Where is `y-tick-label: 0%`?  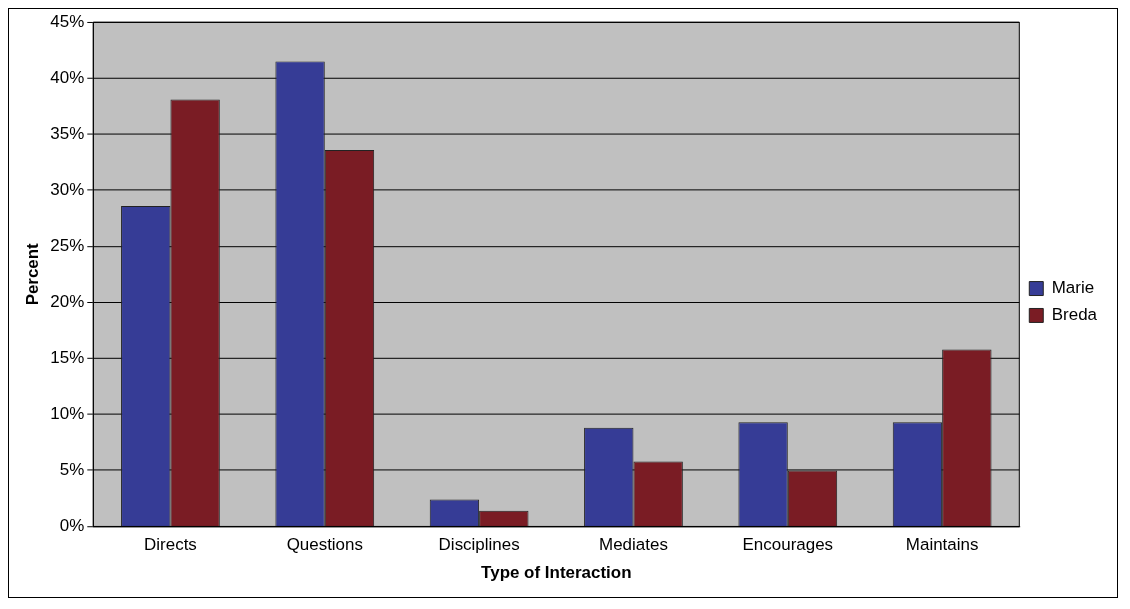
y-tick-label: 0% is located at coordinates (72, 526).